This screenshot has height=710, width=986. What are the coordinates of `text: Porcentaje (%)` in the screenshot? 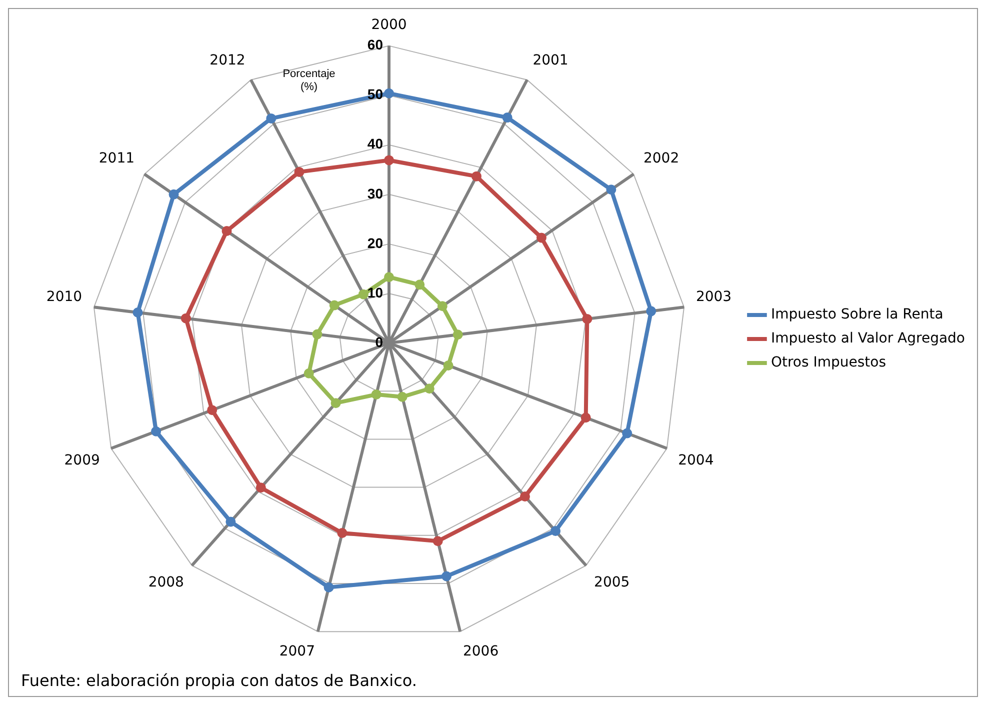 It's located at (309, 80).